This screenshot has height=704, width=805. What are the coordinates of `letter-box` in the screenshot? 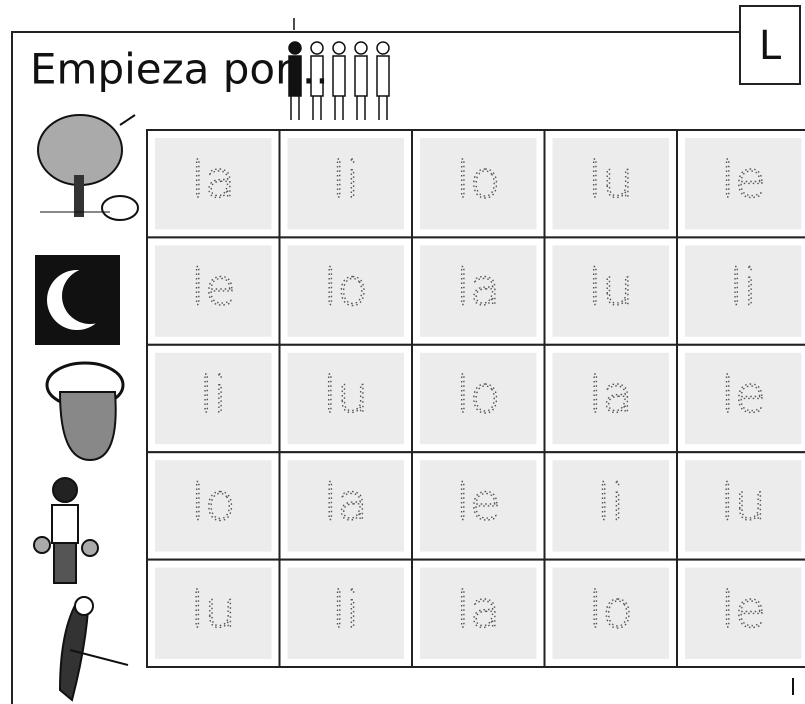 It's located at (770, 45).